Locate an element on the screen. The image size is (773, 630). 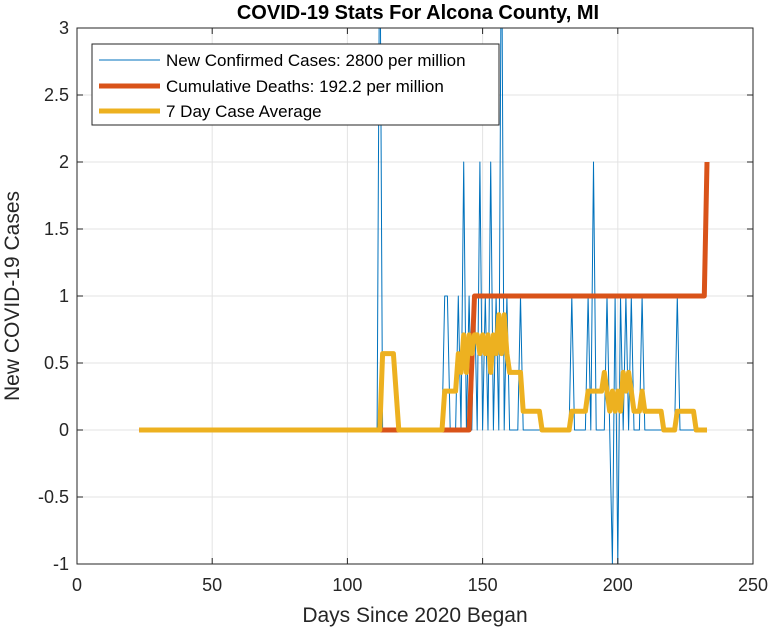
x-tick-label: 100 is located at coordinates (347, 585).